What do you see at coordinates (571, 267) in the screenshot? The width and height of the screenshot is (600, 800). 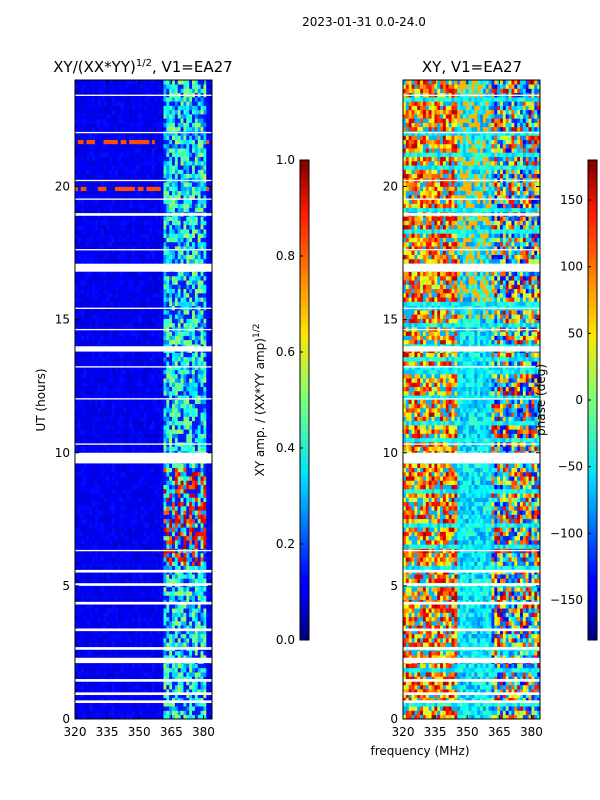 I see `colorbar-tick-label: 100` at bounding box center [571, 267].